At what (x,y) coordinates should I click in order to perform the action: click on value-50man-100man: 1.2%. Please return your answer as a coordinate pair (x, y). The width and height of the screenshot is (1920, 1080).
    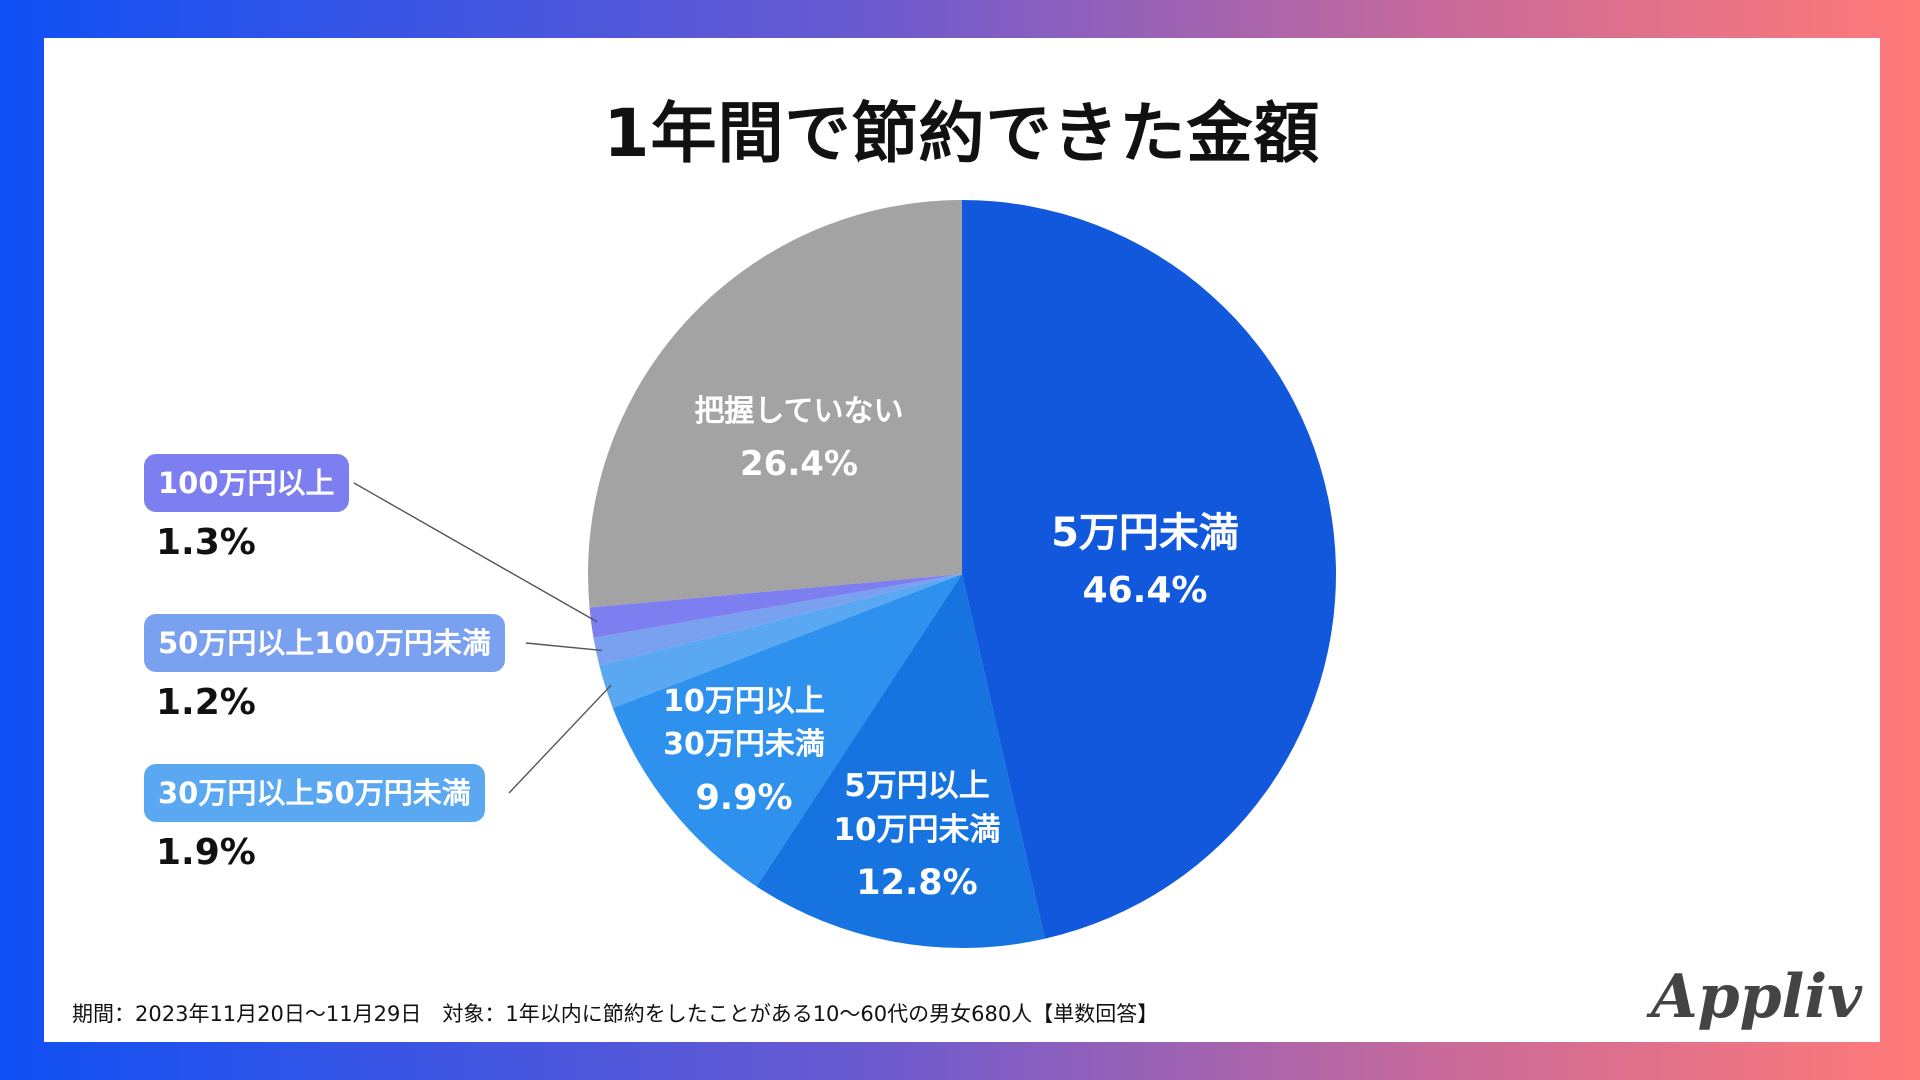
    Looking at the image, I should click on (206, 702).